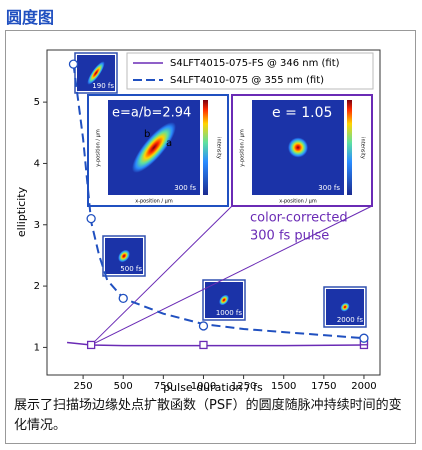 Image resolution: width=422 pixels, height=450 pixels. What do you see at coordinates (208, 415) in the screenshot?
I see `caption: 展示了扫描场边缘处点扩散函数（PSF）的圆度随脉冲持续时间的变化情况。` at bounding box center [208, 415].